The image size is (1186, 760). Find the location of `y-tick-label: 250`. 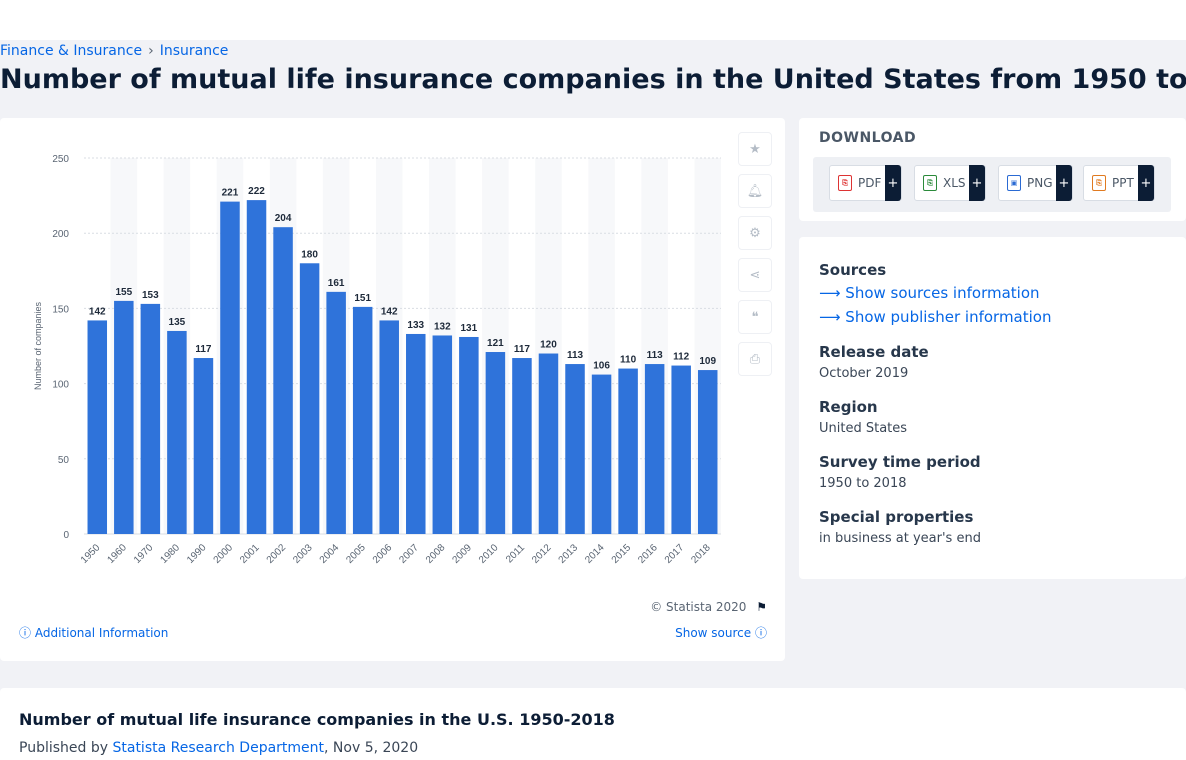

y-tick-label: 250 is located at coordinates (60, 159).